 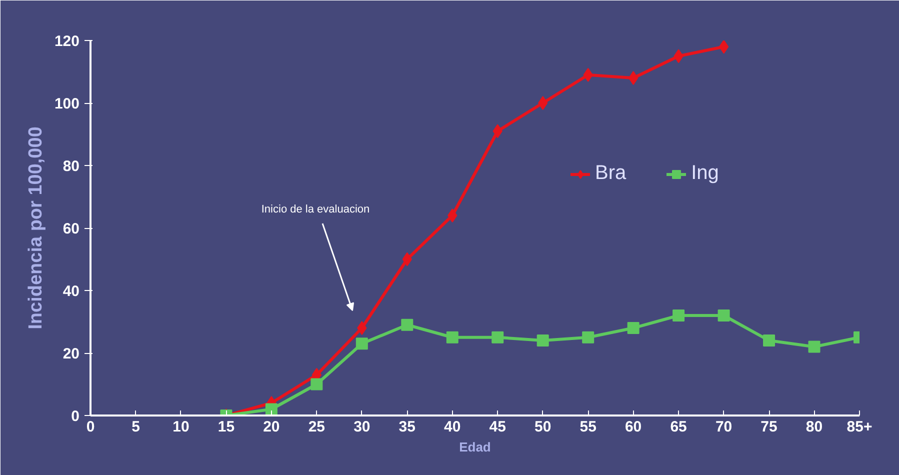 I want to click on x-tick-label: 60, so click(x=633, y=427).